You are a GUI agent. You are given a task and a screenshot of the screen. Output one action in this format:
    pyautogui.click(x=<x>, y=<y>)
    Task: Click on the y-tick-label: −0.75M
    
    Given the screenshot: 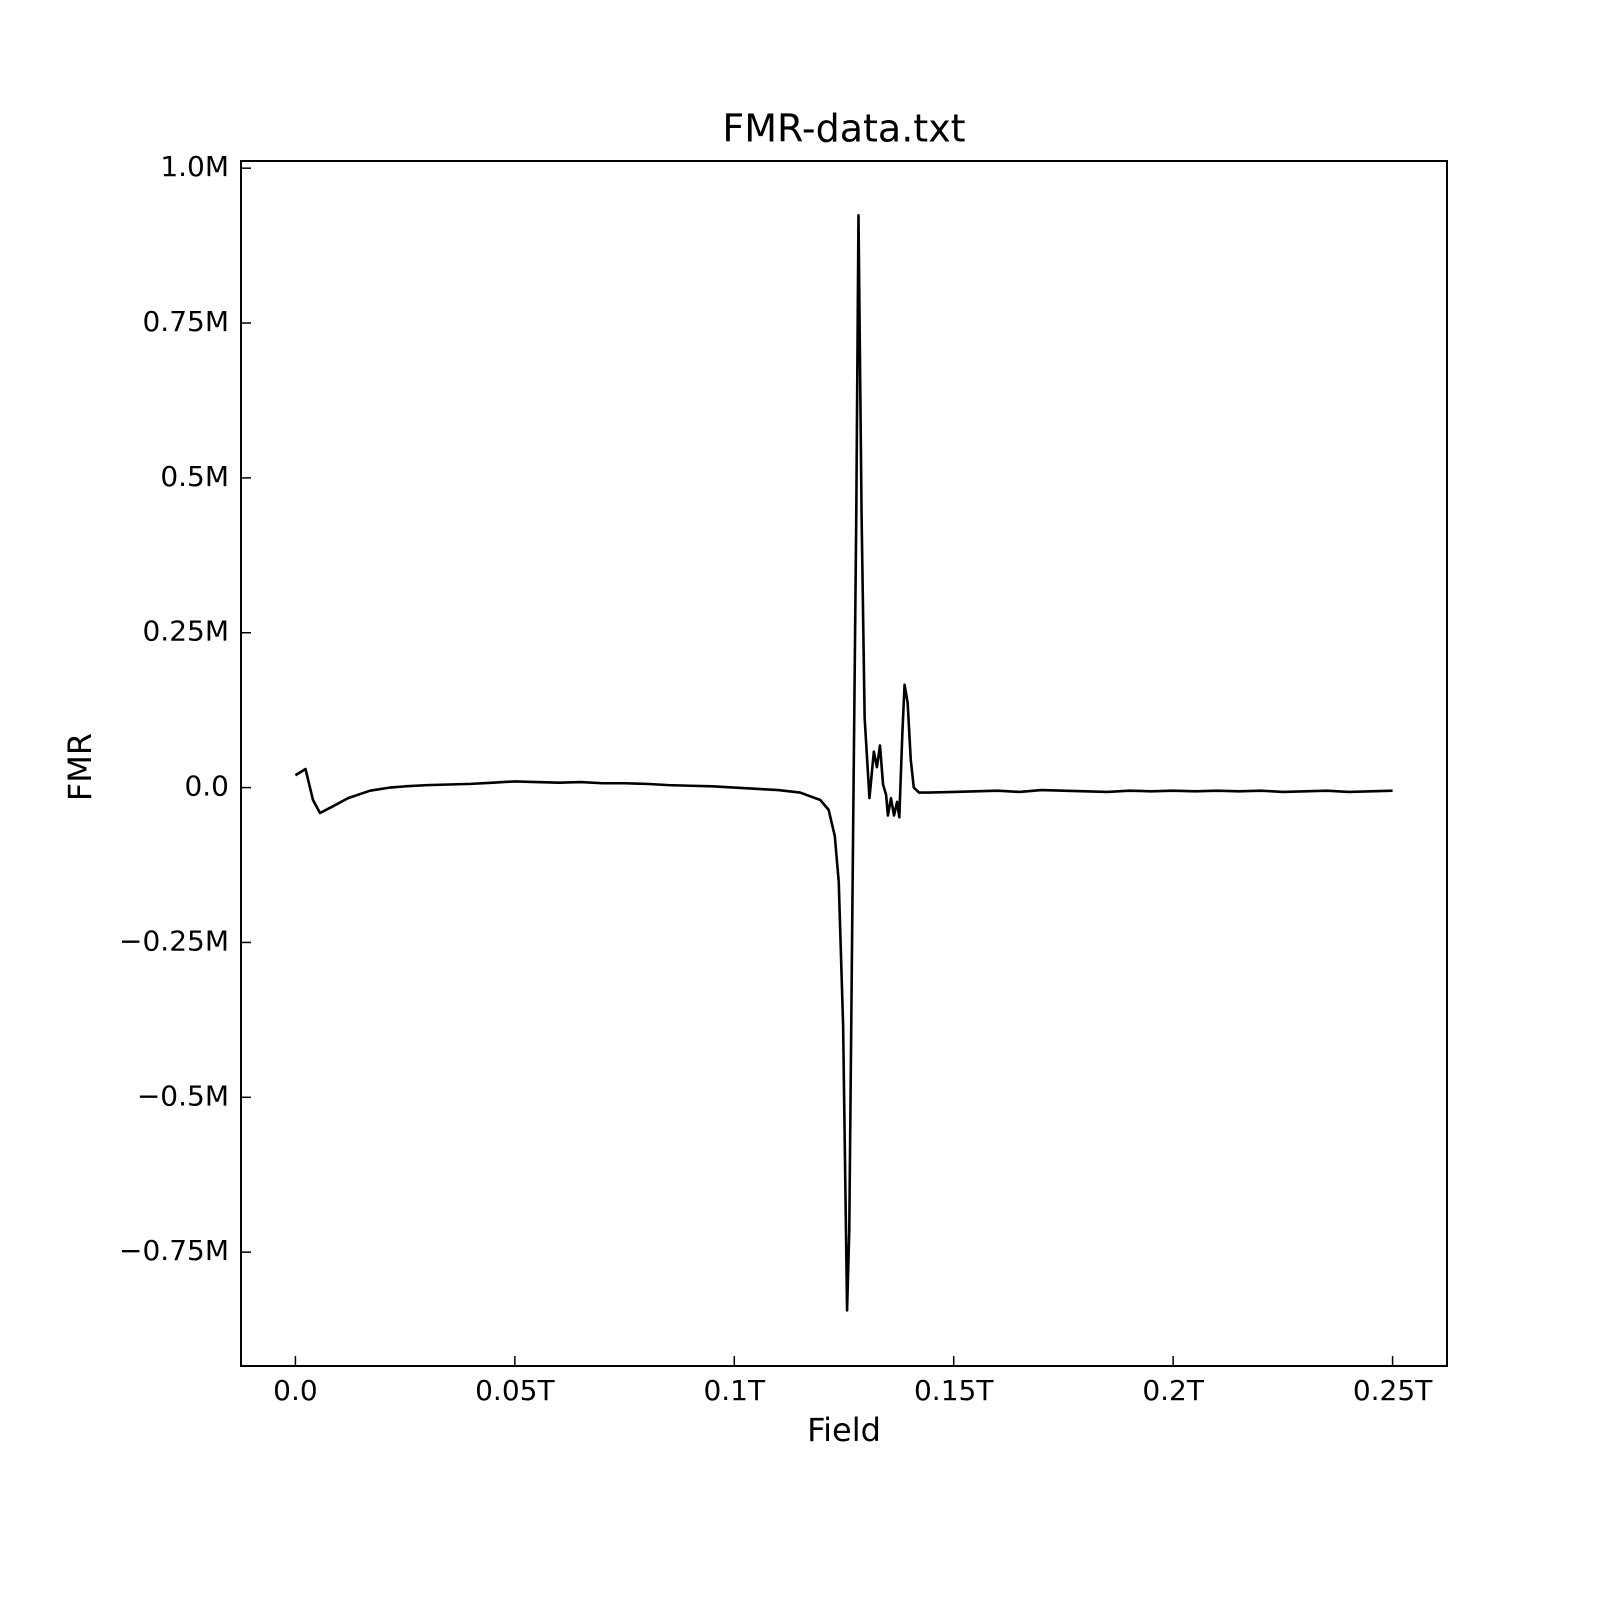 What is the action you would take?
    pyautogui.click(x=174, y=1250)
    